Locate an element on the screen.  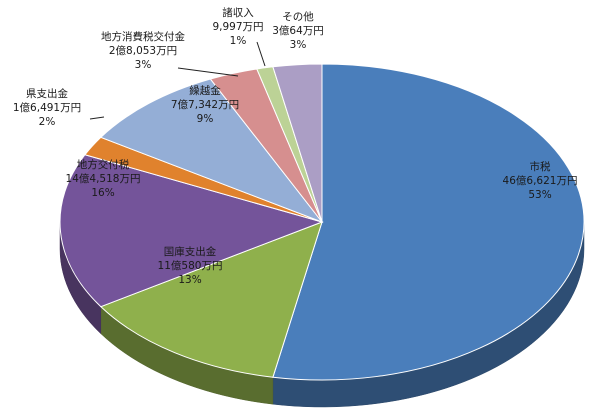
slice-name: その他 is located at coordinates (298, 16).